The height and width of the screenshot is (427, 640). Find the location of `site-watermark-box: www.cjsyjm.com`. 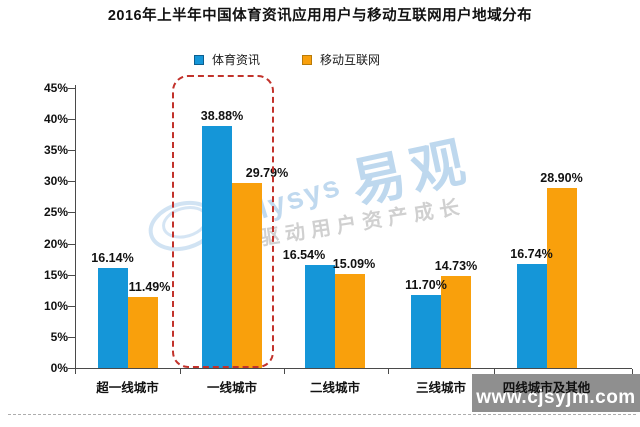

site-watermark-box: www.cjsyjm.com is located at coordinates (556, 393).